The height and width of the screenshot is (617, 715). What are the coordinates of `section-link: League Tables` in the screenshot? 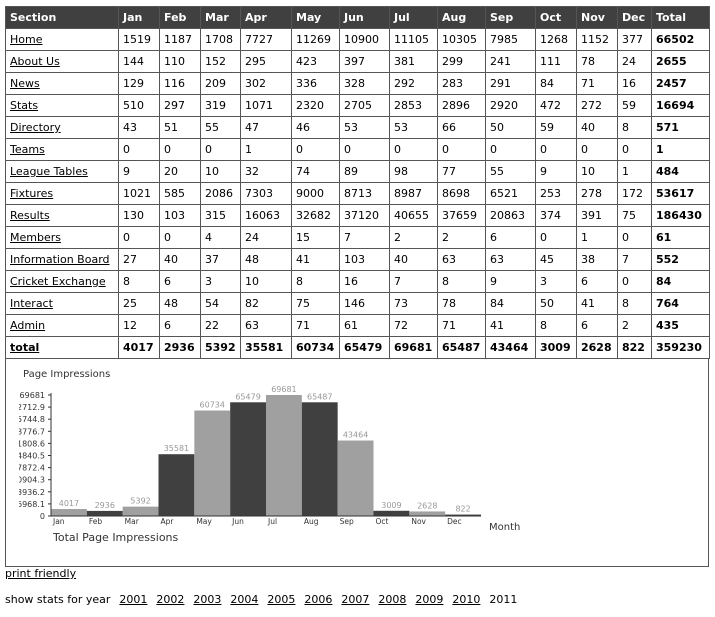 It's located at (49, 171).